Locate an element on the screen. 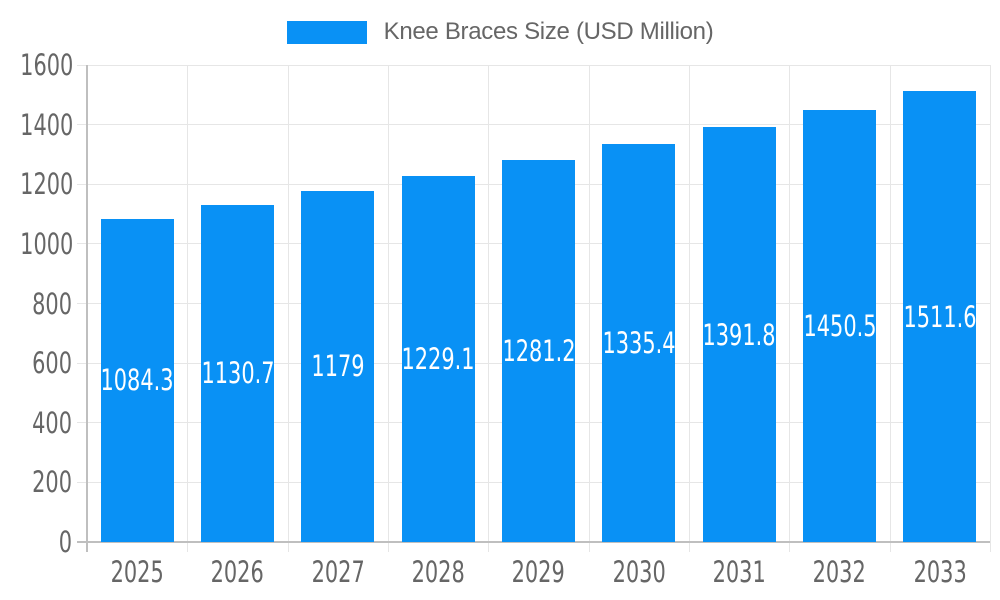 This screenshot has height=600, width=1000. bar-2028 is located at coordinates (438, 358).